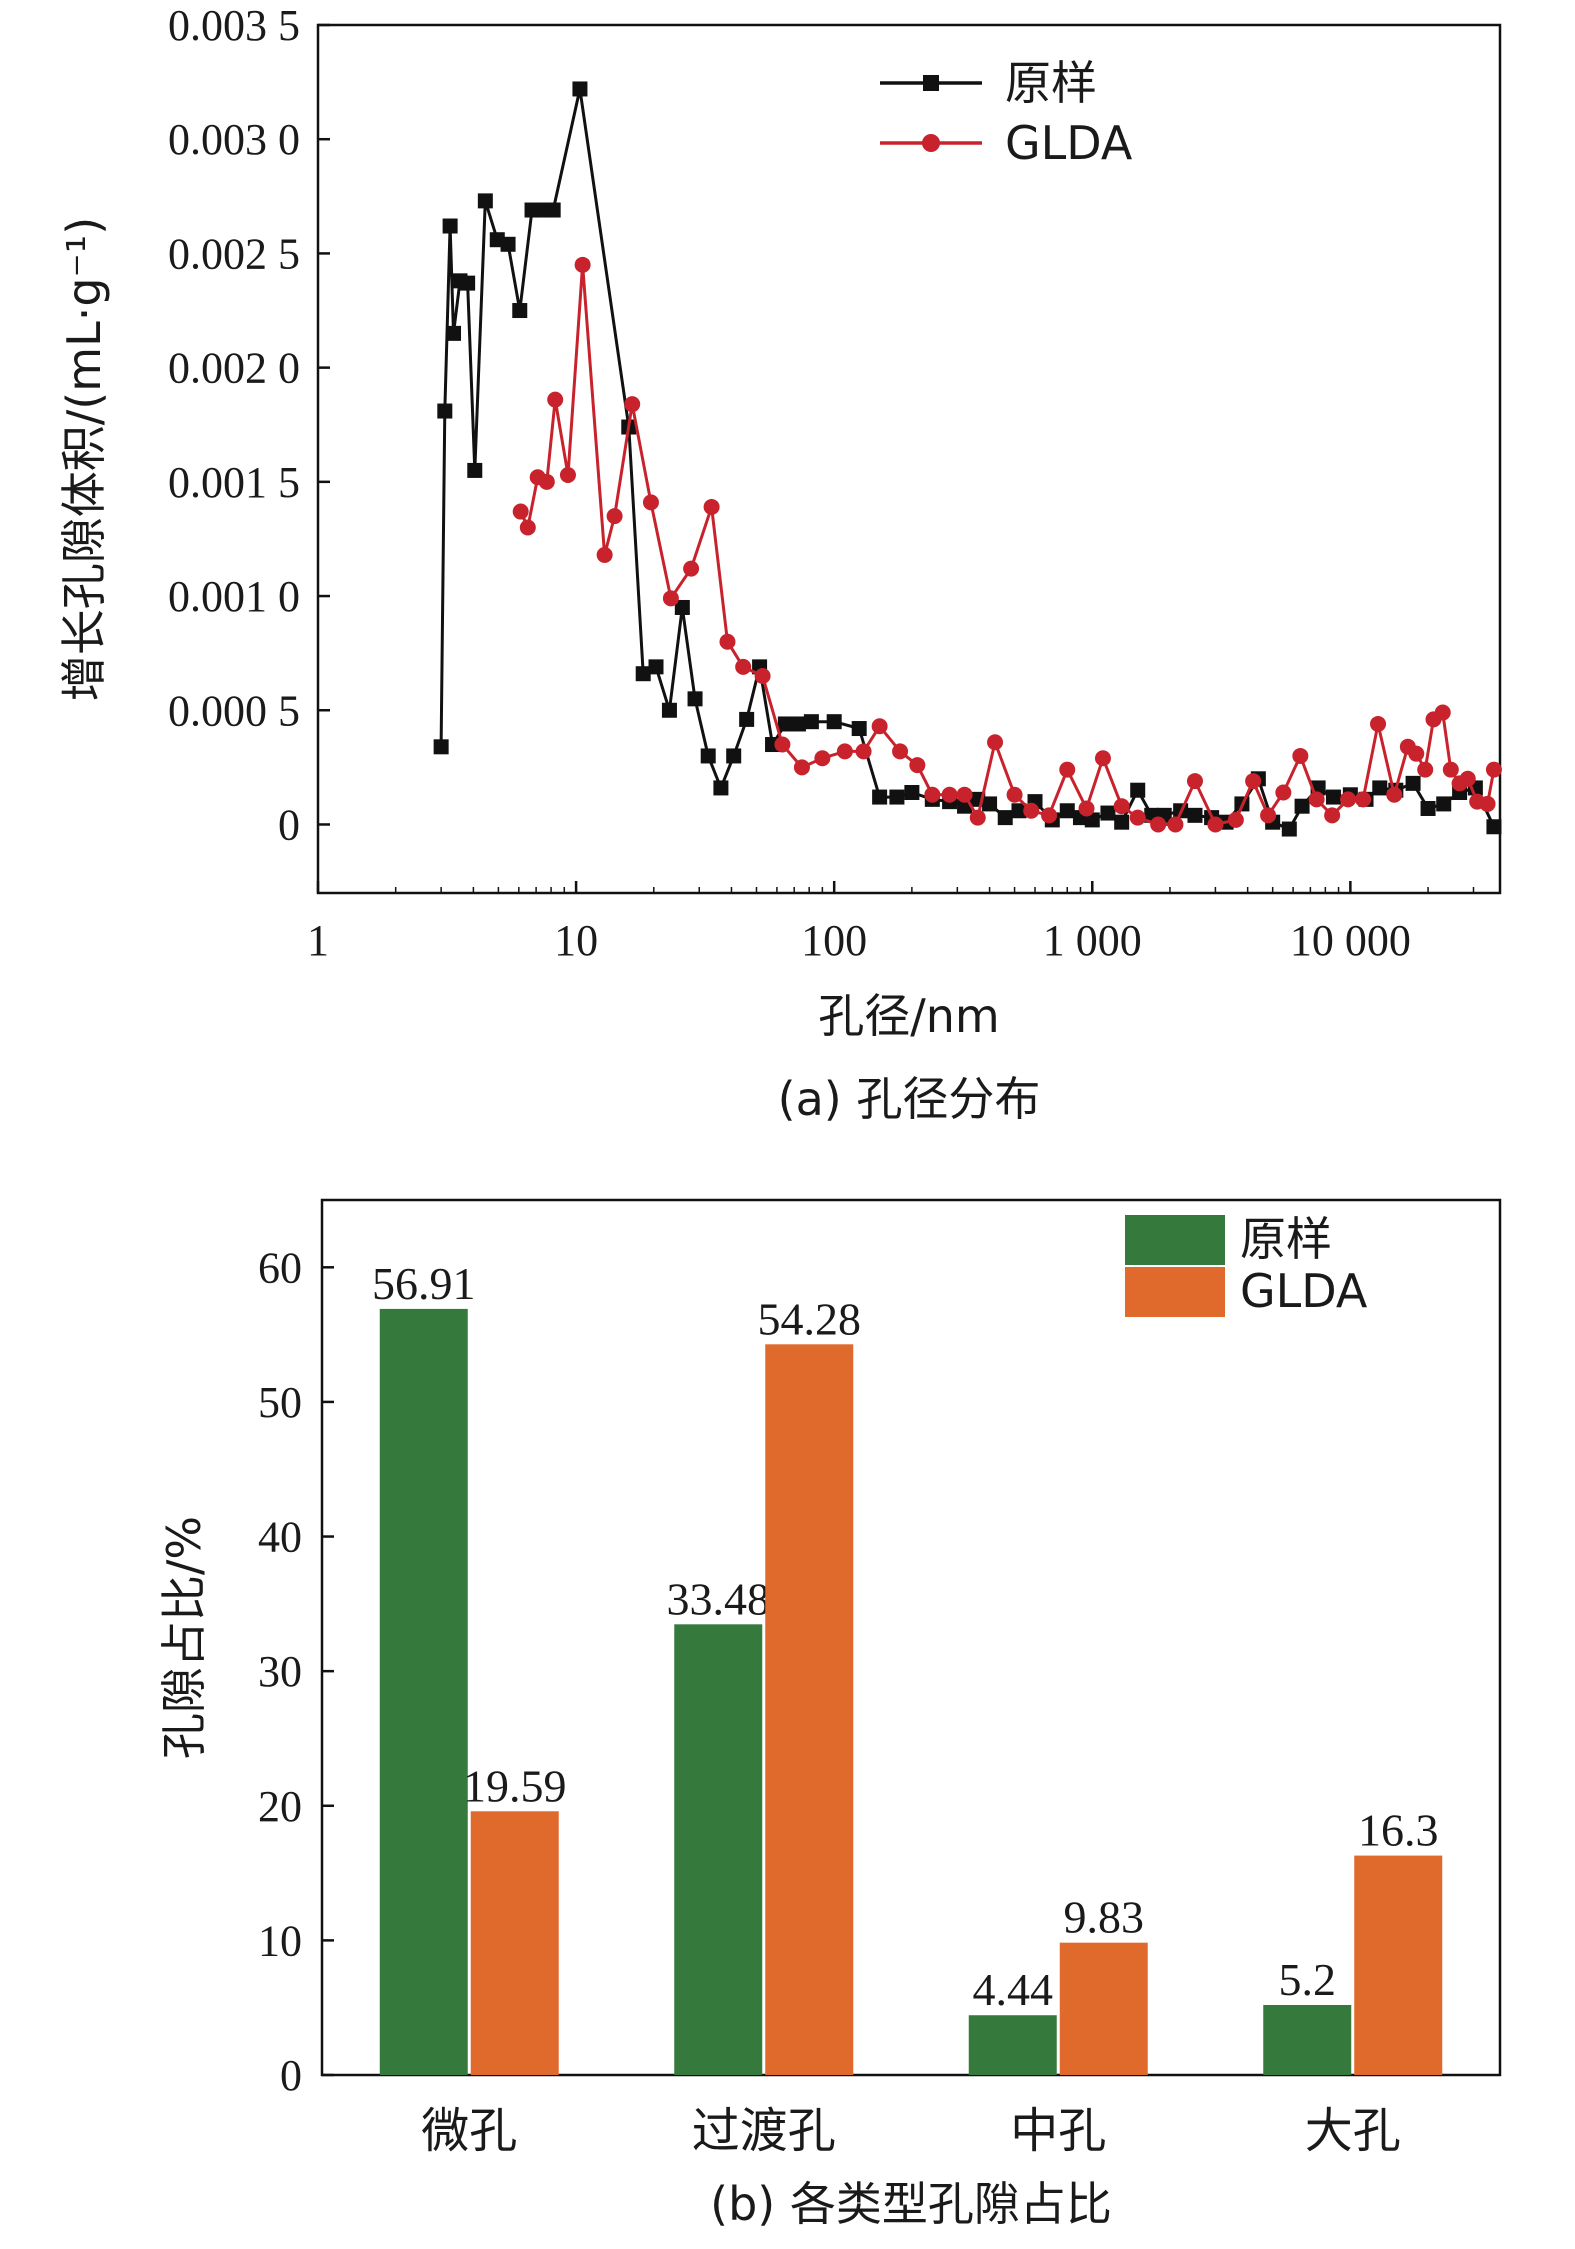  Describe the element at coordinates (280, 1537) in the screenshot. I see `y-tick-label: 40` at that location.